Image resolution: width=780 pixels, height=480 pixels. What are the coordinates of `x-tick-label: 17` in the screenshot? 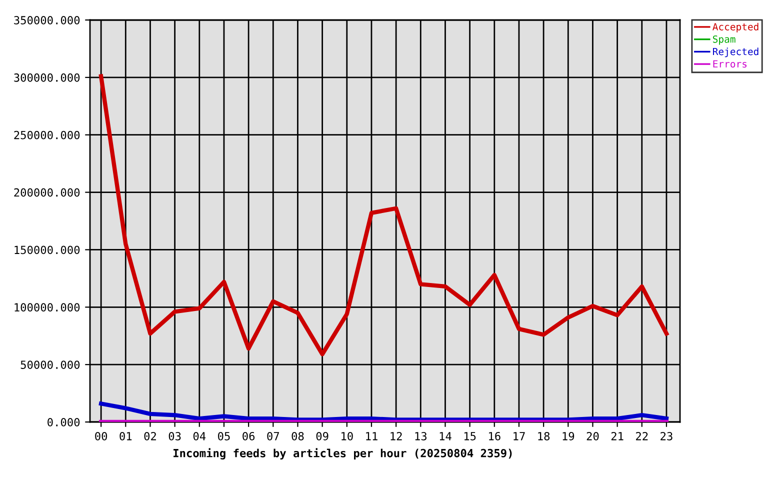 It's located at (519, 436).